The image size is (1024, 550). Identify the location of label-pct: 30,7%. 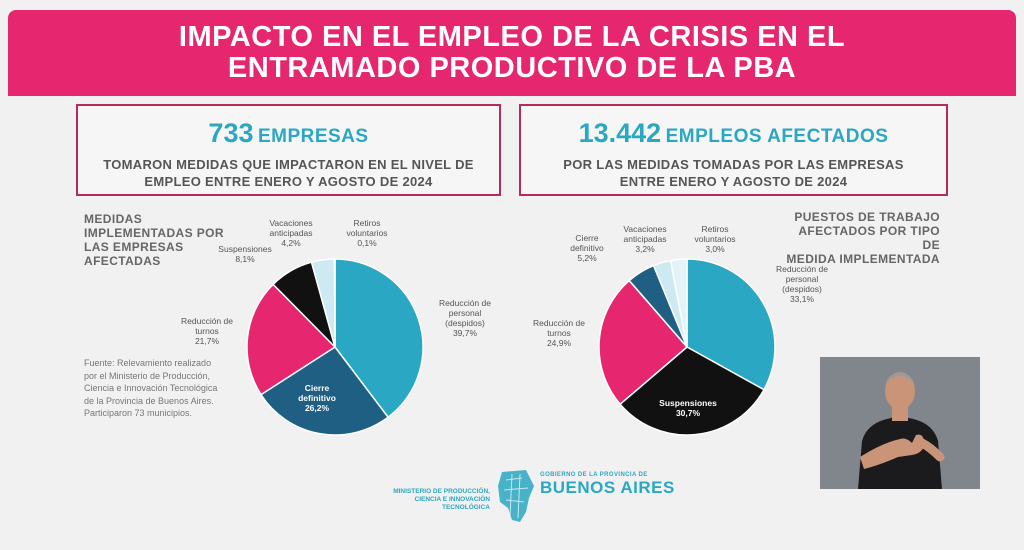
(688, 413).